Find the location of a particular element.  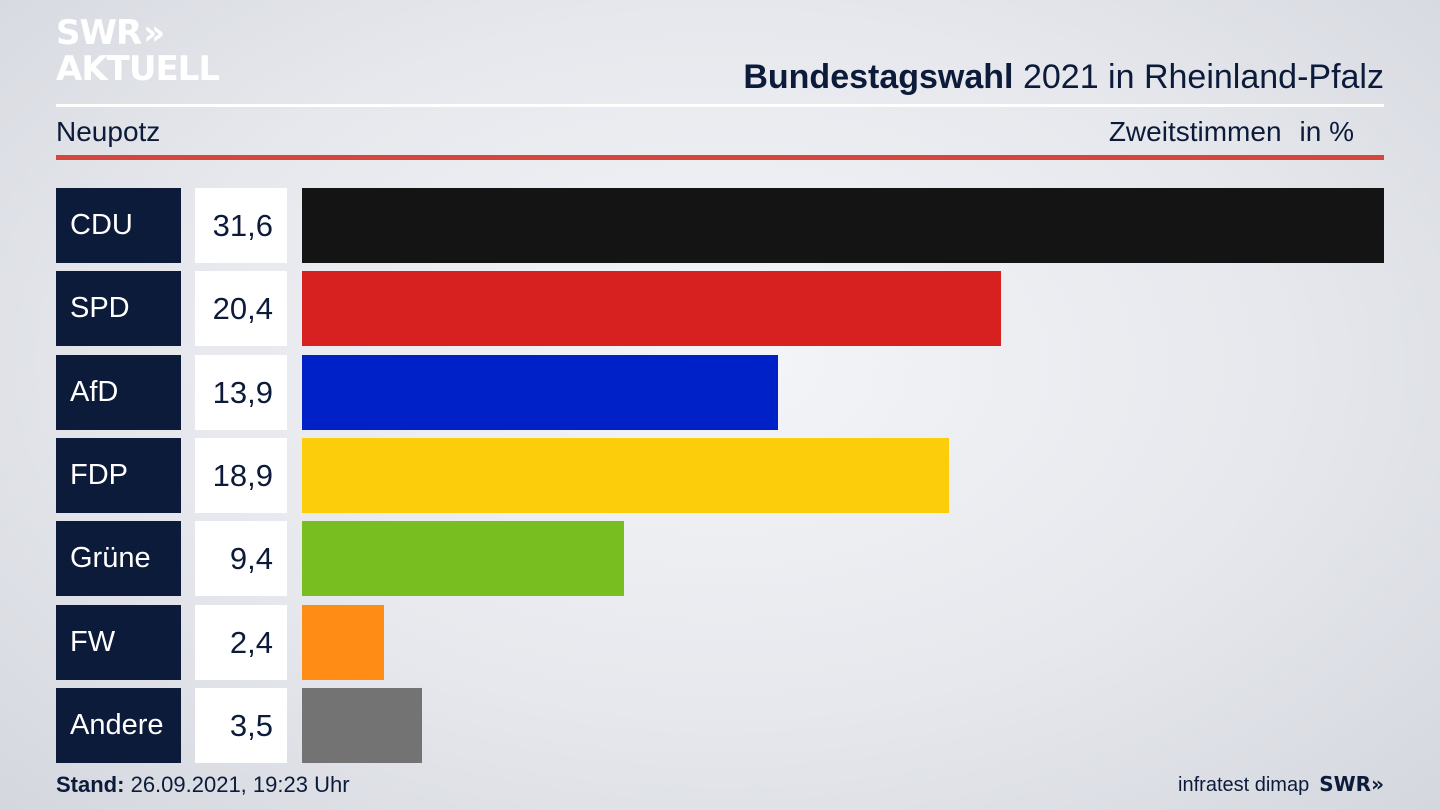

bar-row: Grüne 9,4 is located at coordinates (720, 558).